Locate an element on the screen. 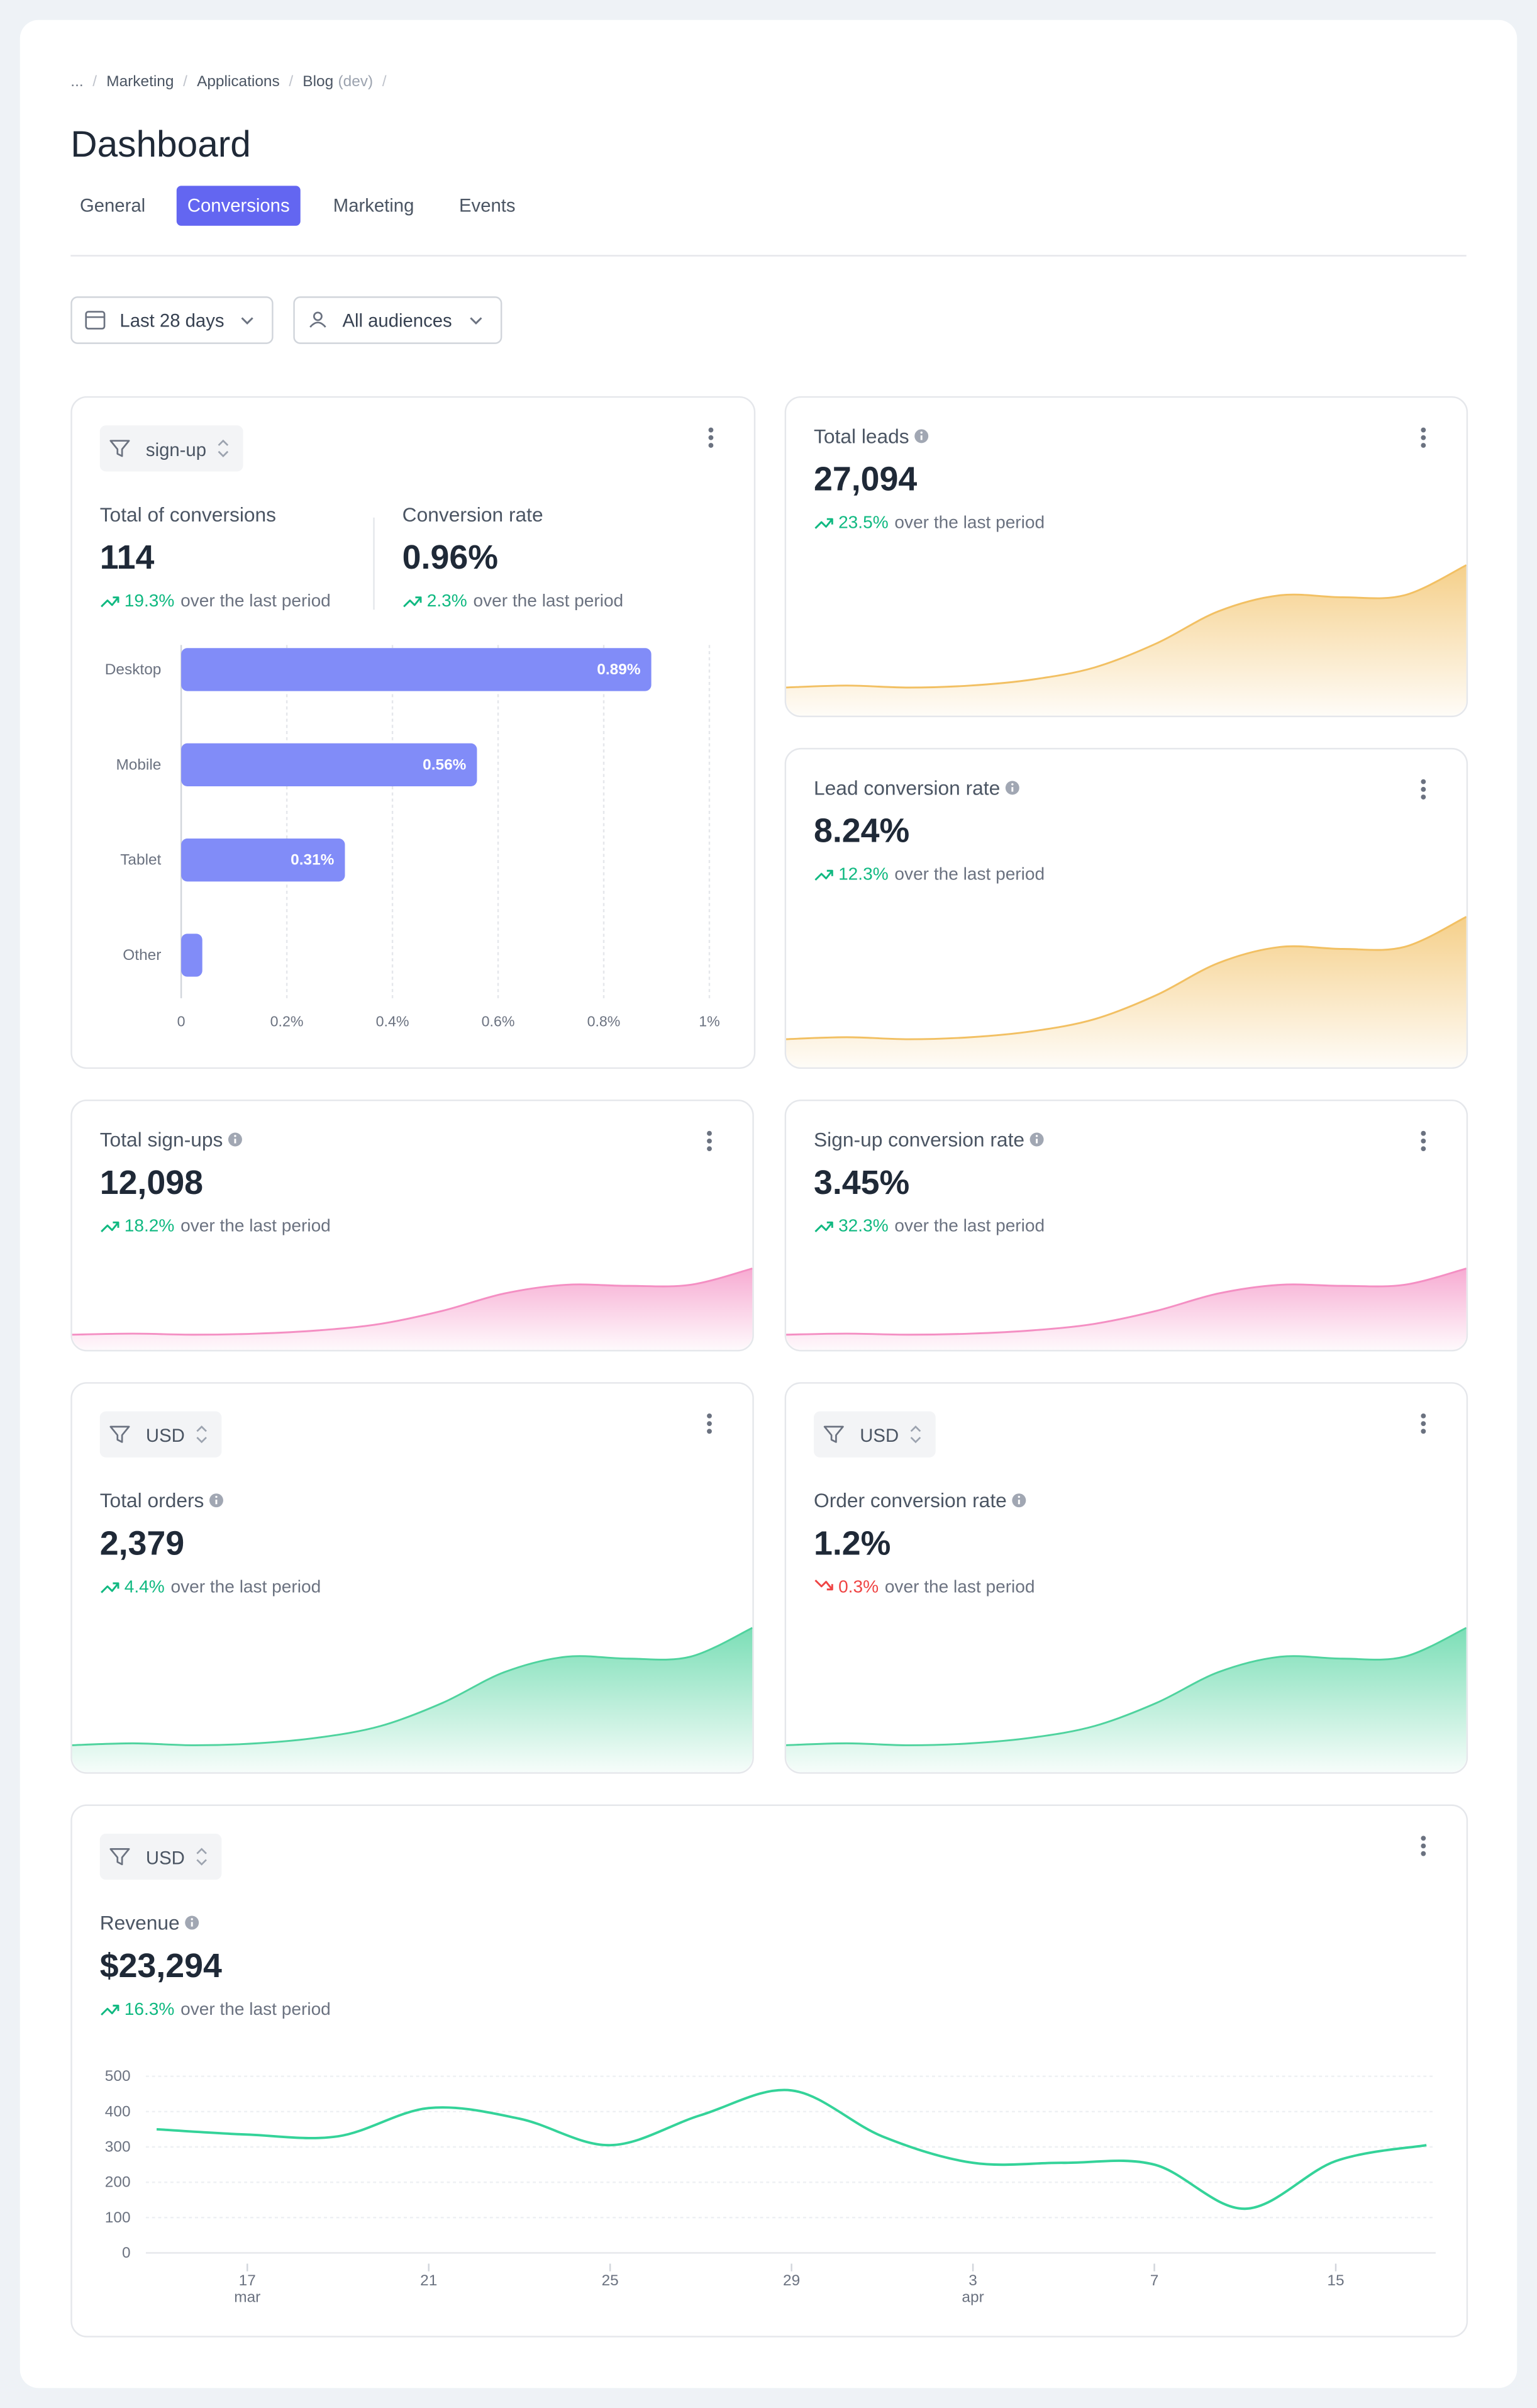 The width and height of the screenshot is (1537, 2408). x-tick-label: 25 is located at coordinates (610, 2280).